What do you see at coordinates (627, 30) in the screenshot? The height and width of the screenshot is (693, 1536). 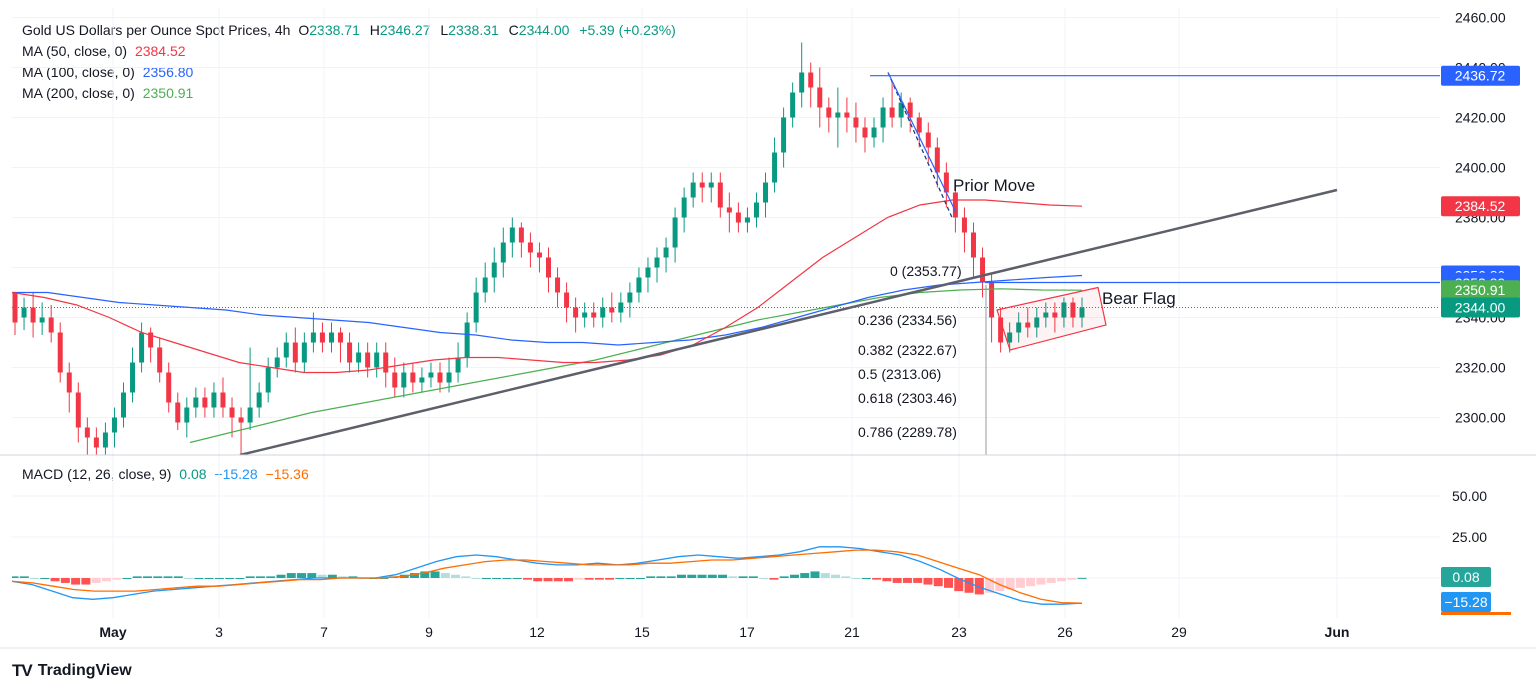 I see `change-value: +5.39 (+0.23%)` at bounding box center [627, 30].